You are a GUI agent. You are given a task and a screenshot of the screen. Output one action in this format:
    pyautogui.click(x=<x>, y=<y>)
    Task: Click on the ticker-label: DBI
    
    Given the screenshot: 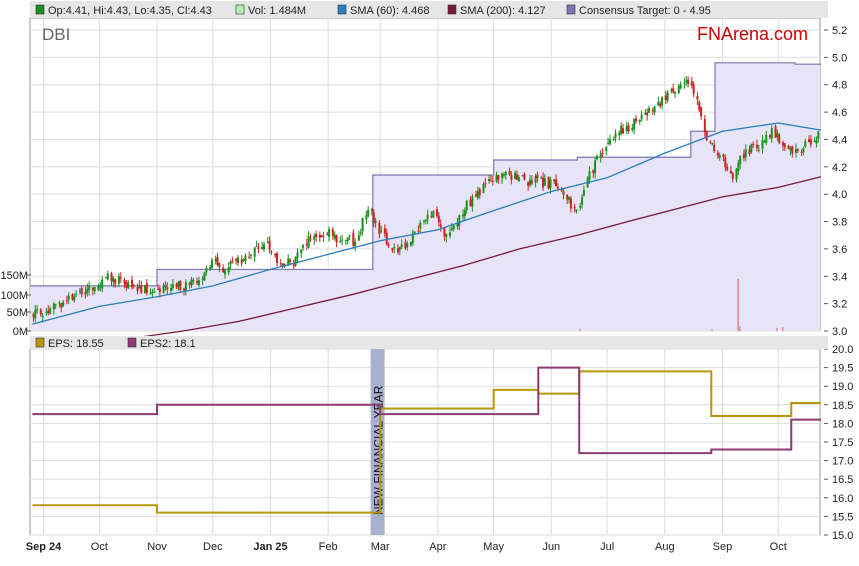 What is the action you would take?
    pyautogui.click(x=56, y=34)
    